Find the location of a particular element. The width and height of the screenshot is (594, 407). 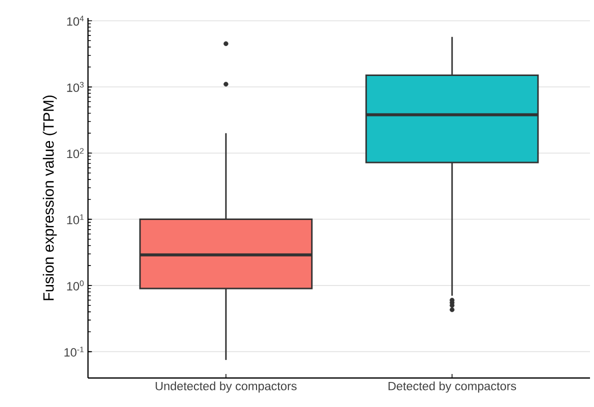

x-tick-label: Detected by compactors is located at coordinates (452, 387).